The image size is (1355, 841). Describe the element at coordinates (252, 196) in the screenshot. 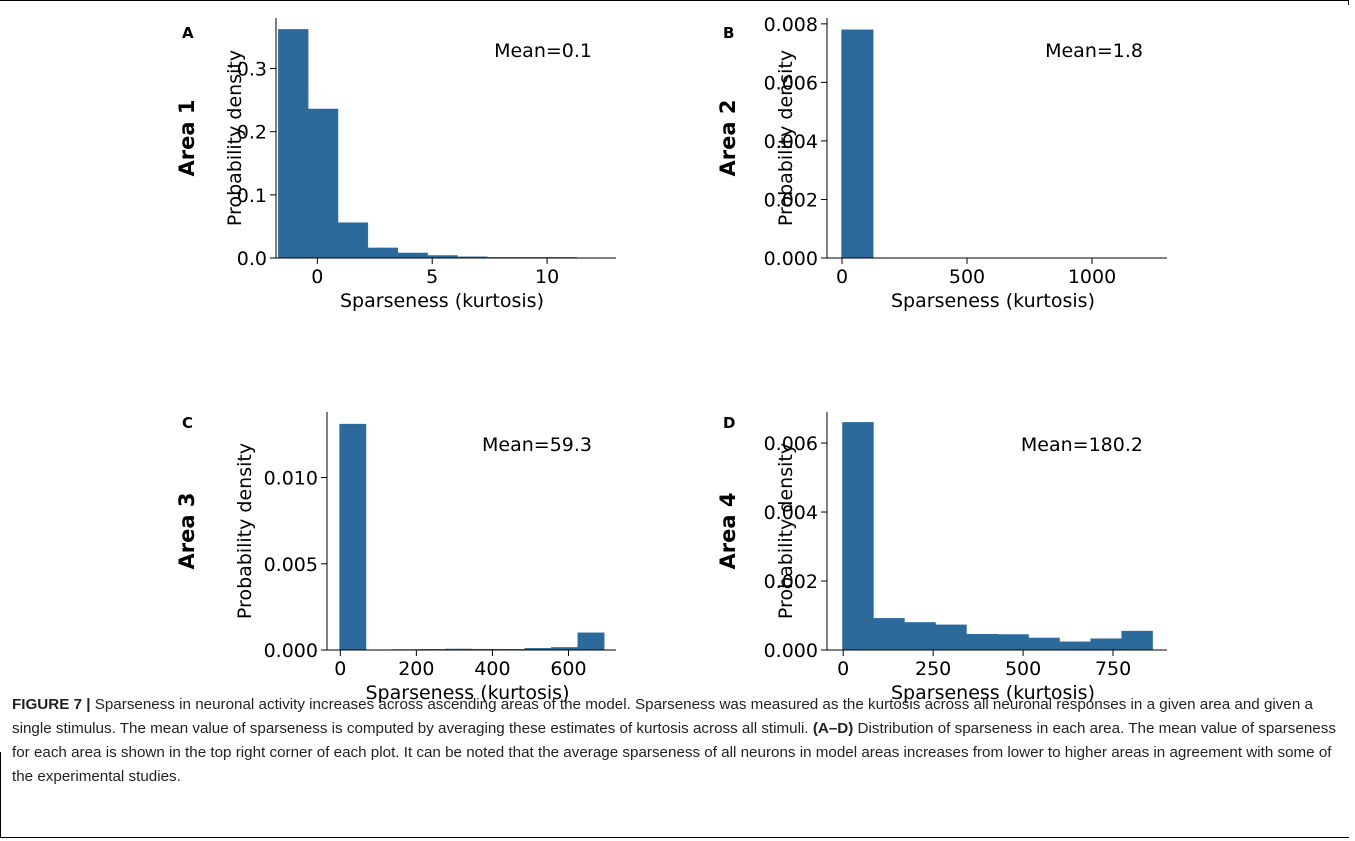

I see `y-tick-label: 0.1` at that location.